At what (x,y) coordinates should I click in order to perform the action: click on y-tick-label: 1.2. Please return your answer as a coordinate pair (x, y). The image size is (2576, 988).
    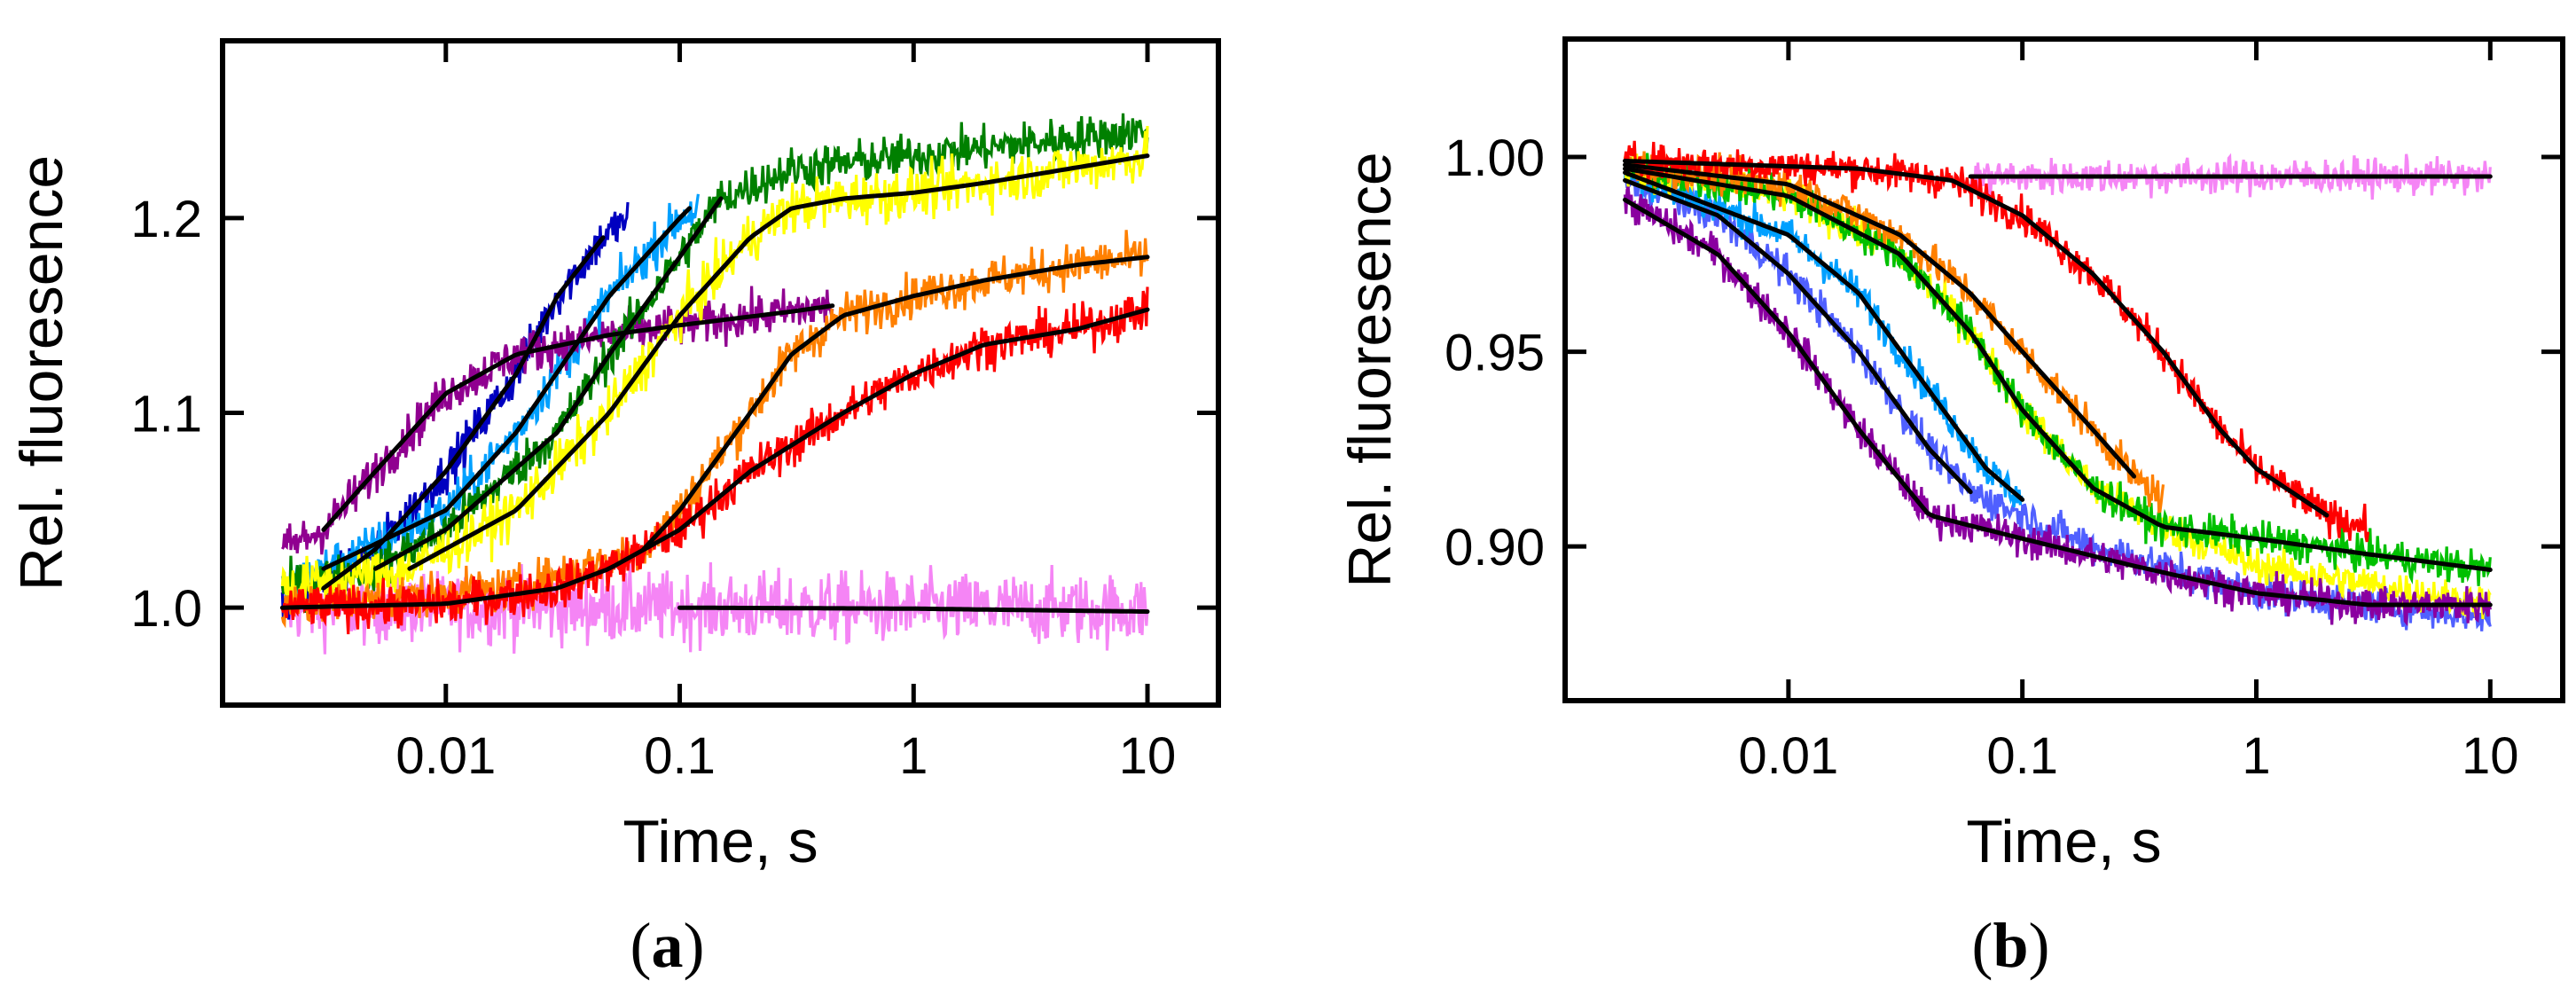
    Looking at the image, I should click on (166, 219).